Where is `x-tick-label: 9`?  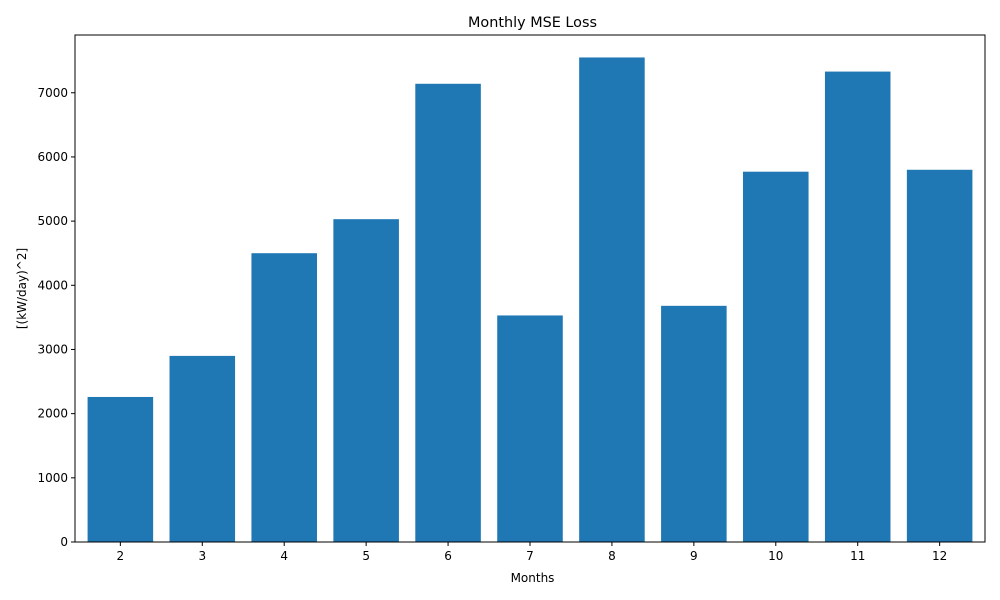 x-tick-label: 9 is located at coordinates (694, 556).